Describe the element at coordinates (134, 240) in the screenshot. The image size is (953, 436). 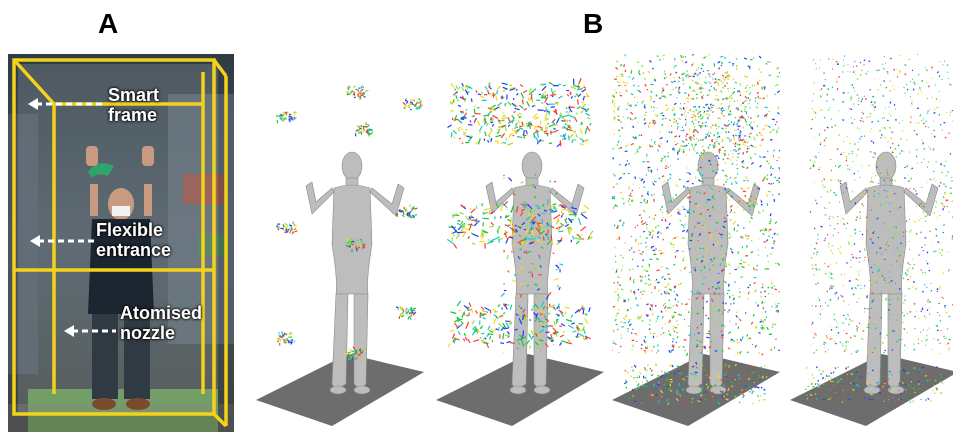
I see `callout-flexible-entrance: Flexible entrance` at that location.